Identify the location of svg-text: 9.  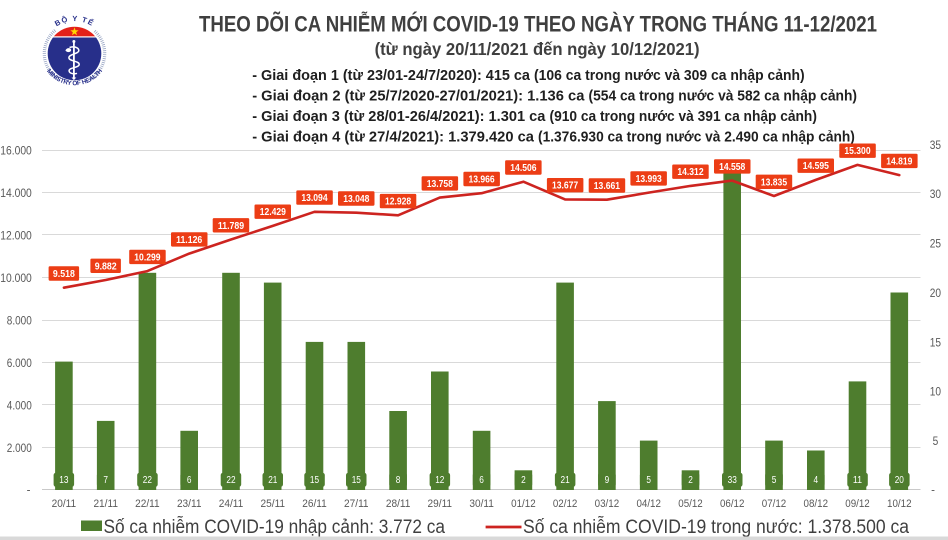
(607, 480).